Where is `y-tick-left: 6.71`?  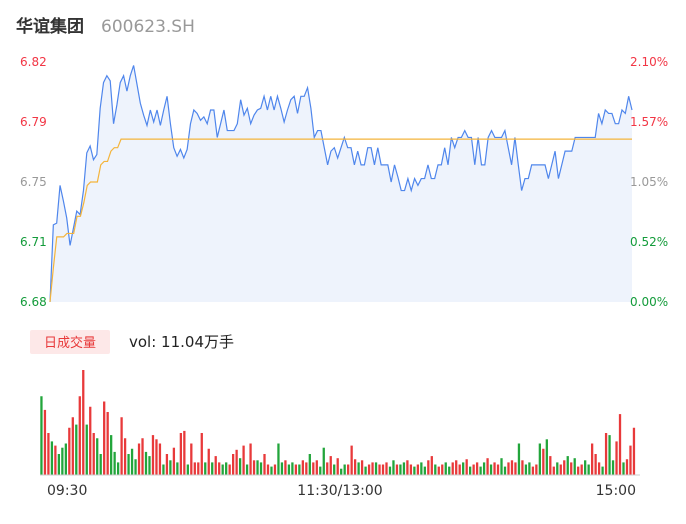
y-tick-left: 6.71 is located at coordinates (33, 242).